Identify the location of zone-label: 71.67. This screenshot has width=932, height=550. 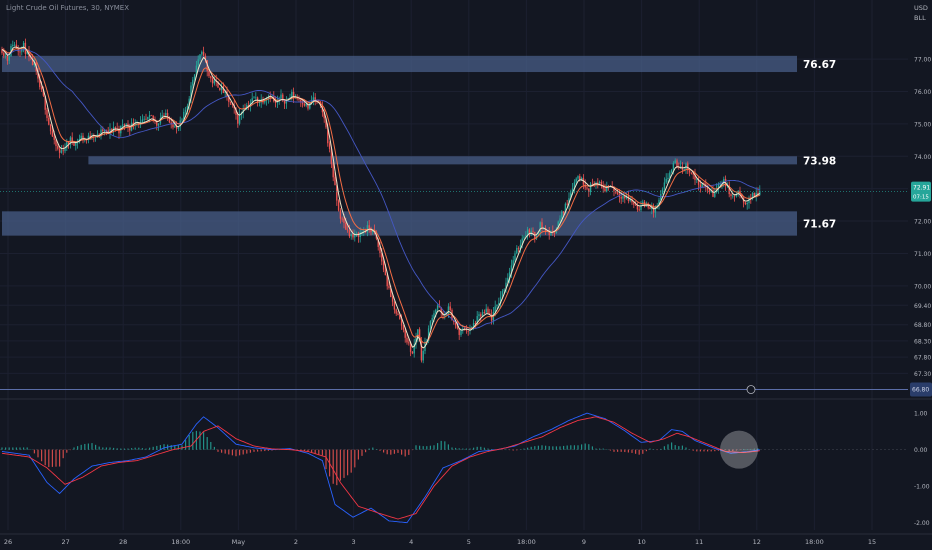
(819, 224).